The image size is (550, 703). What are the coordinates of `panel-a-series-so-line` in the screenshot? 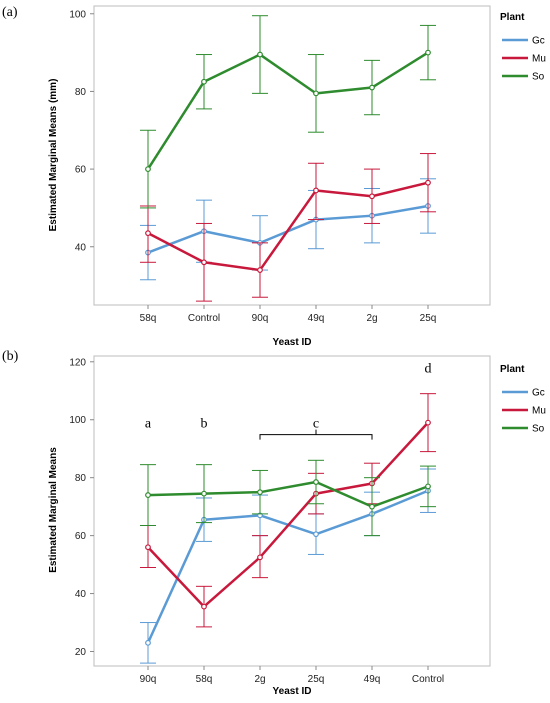 It's located at (287, 110).